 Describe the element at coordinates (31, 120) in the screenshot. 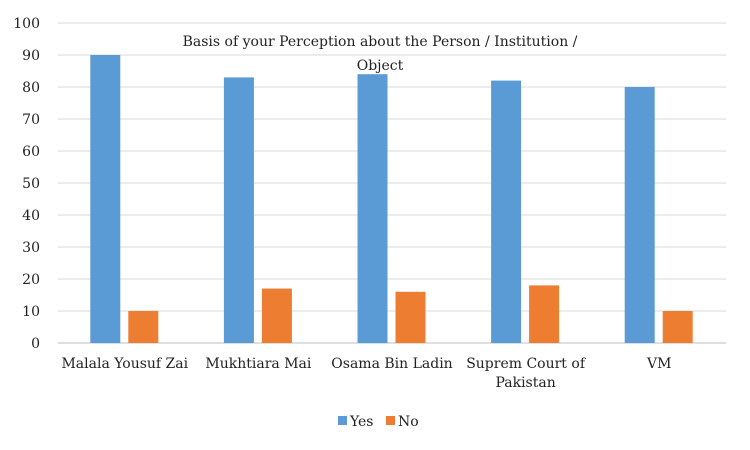

I see `y-tick-label: 70` at that location.